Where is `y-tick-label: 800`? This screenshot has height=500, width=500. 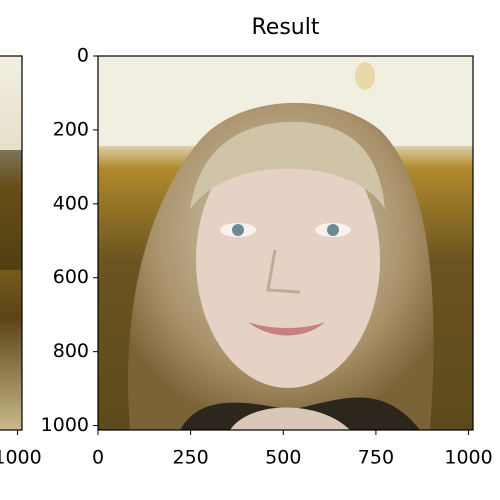 y-tick-label: 800 is located at coordinates (71, 351).